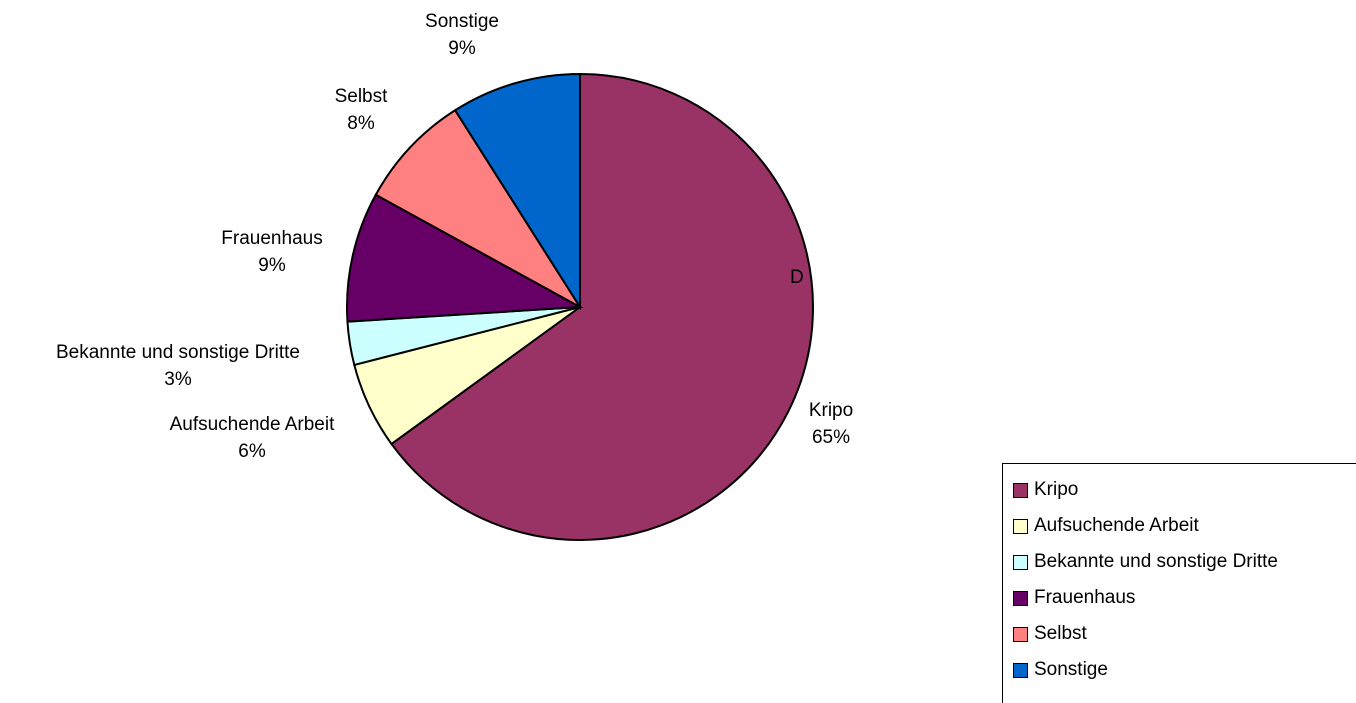  What do you see at coordinates (1179, 634) in the screenshot?
I see `legend-item: Selbst` at bounding box center [1179, 634].